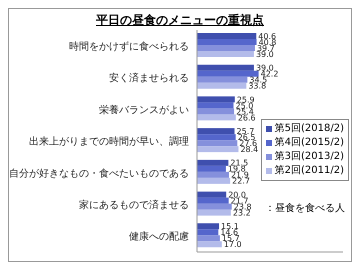  I want to click on chart-title: 平日の昼食のメニューの重視点, so click(180, 20).